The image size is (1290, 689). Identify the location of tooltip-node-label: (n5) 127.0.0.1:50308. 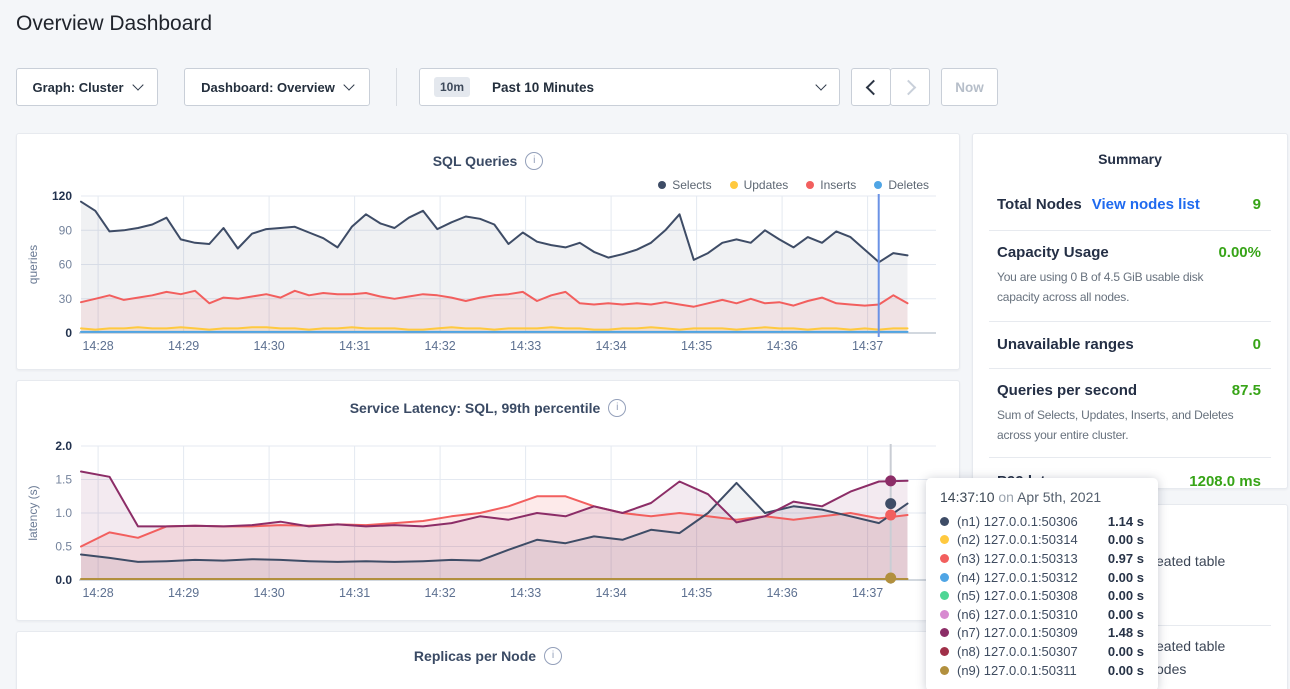
(1017, 596).